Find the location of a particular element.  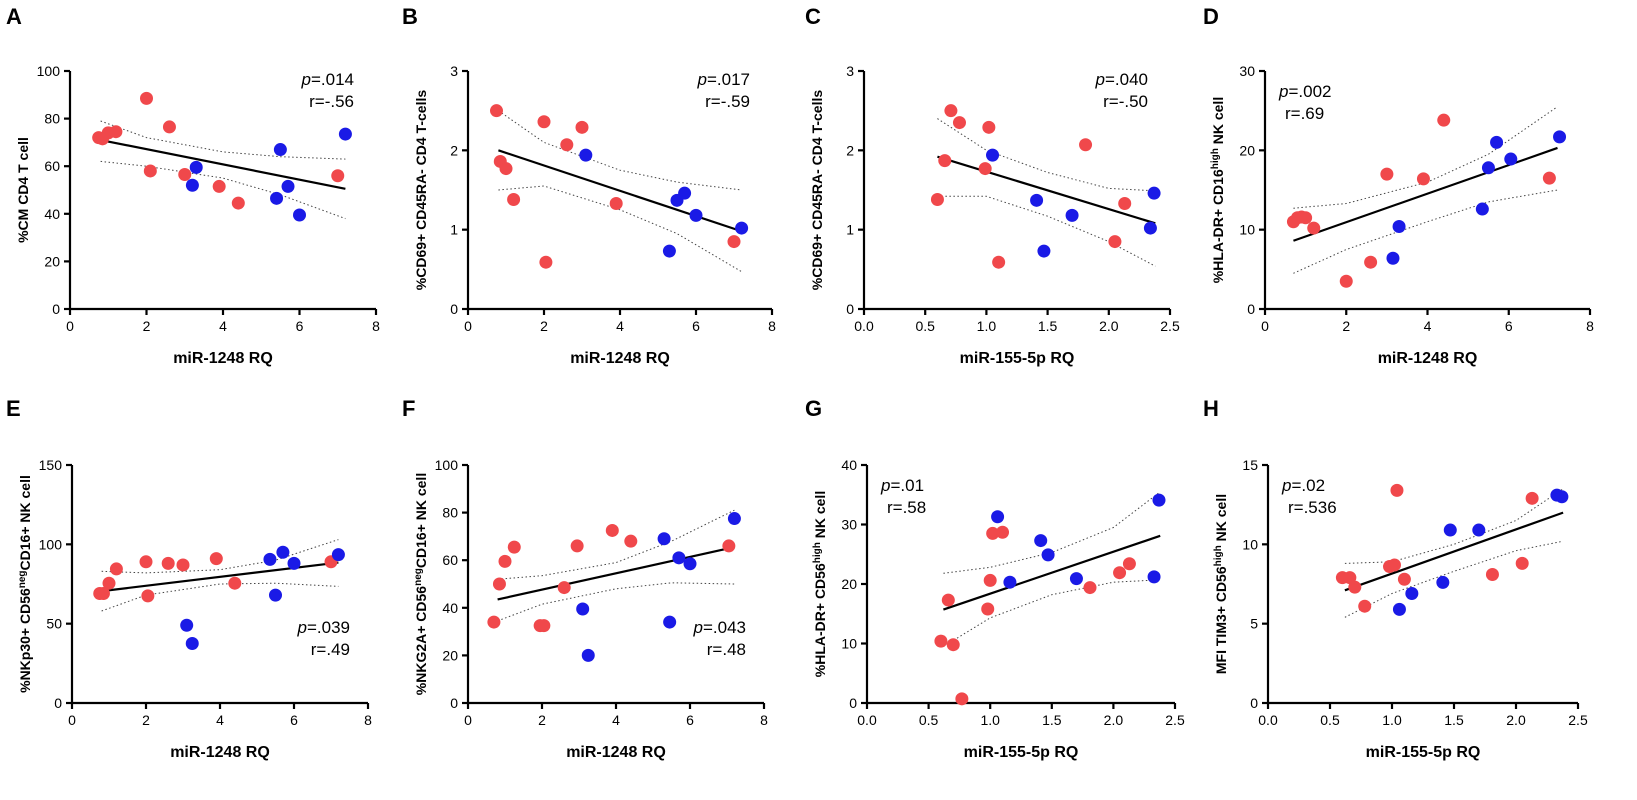

p-value-number: .014 is located at coordinates (337, 79).